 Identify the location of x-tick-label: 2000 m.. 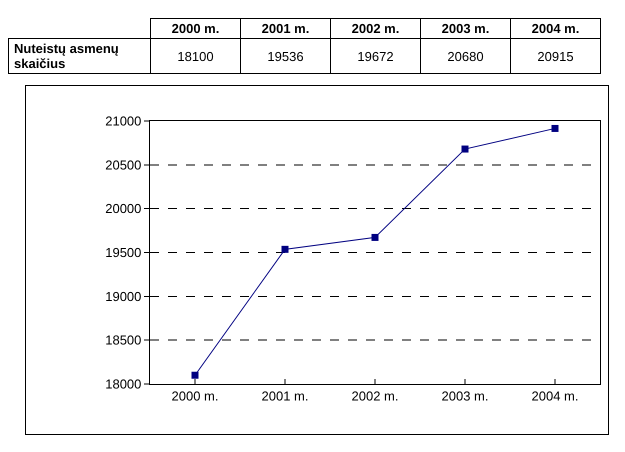
(195, 396).